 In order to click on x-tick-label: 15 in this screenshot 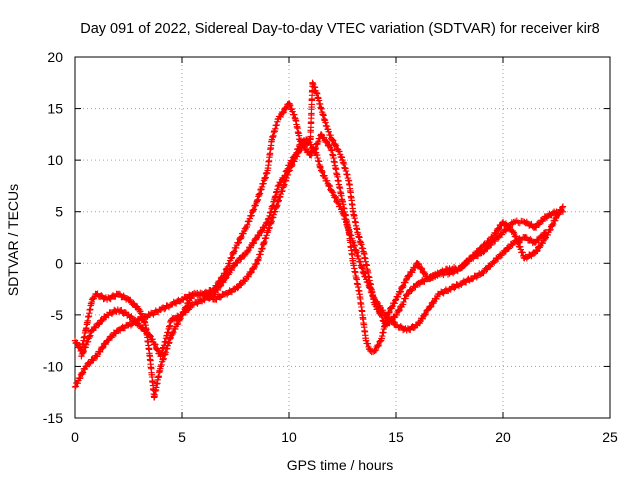, I will do `click(396, 437)`.